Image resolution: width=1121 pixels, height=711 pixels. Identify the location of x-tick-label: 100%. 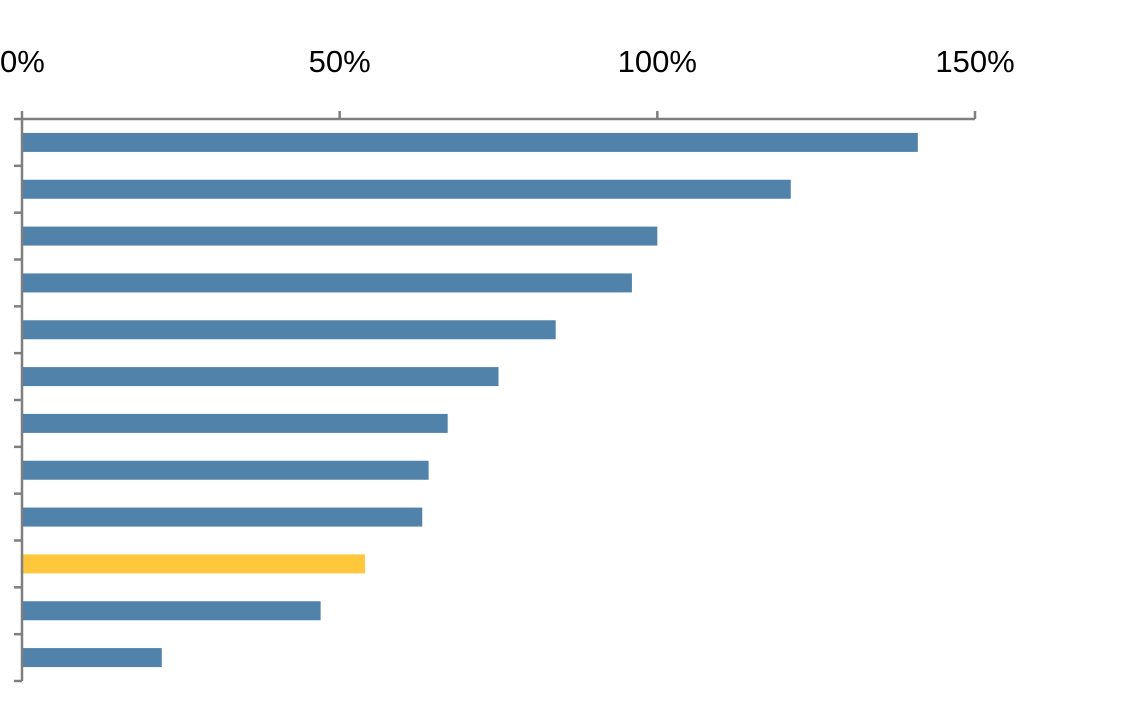
(657, 61).